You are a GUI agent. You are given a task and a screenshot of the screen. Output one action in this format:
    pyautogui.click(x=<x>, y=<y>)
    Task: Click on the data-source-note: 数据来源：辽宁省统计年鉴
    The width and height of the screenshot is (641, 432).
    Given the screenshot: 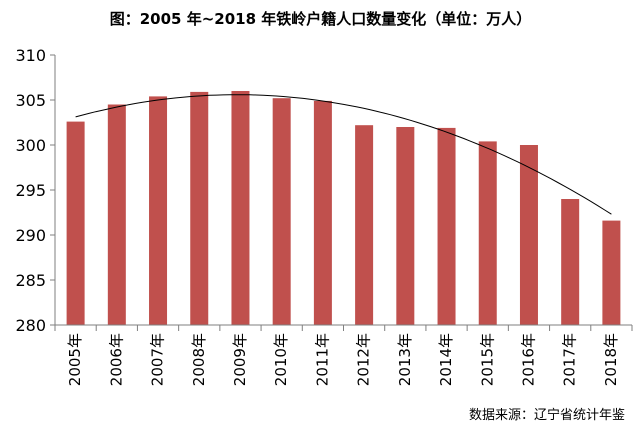 What is the action you would take?
    pyautogui.click(x=546, y=415)
    